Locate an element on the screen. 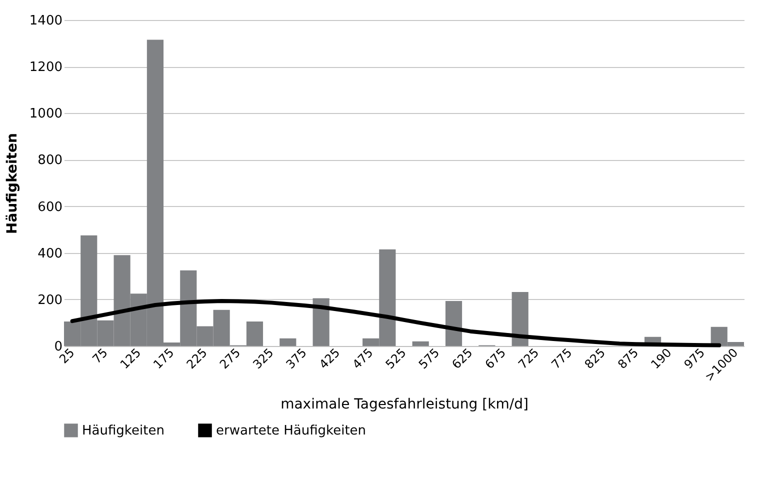 This screenshot has height=484, width=781. legend-label: Häufigkeiten is located at coordinates (123, 430).